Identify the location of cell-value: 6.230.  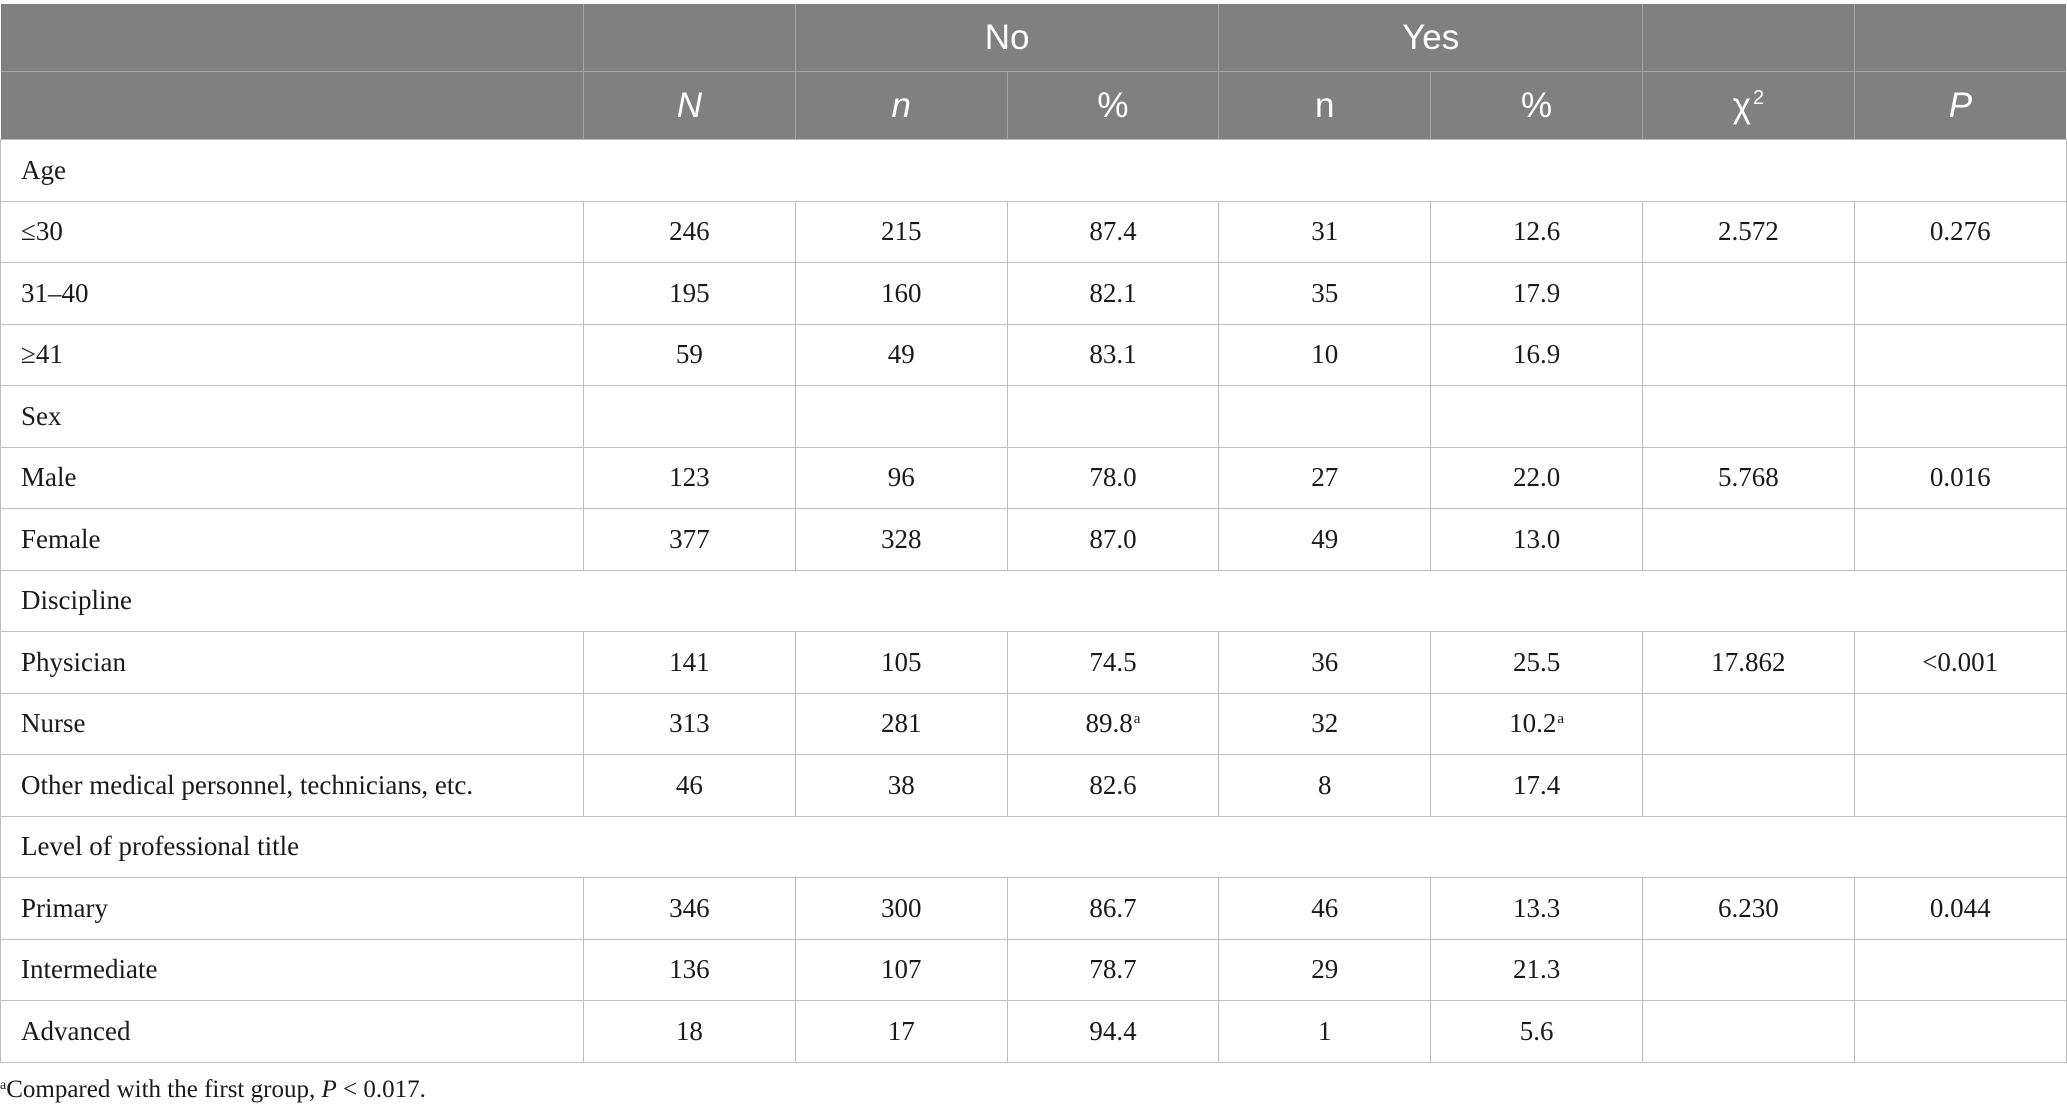
(1748, 907).